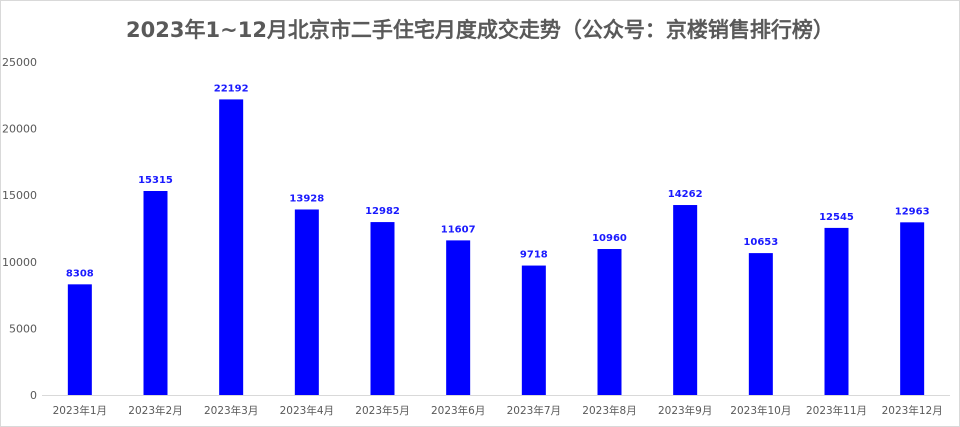 This screenshot has height=427, width=960. Describe the element at coordinates (382, 410) in the screenshot. I see `x-tick-label: 2023年5月` at that location.